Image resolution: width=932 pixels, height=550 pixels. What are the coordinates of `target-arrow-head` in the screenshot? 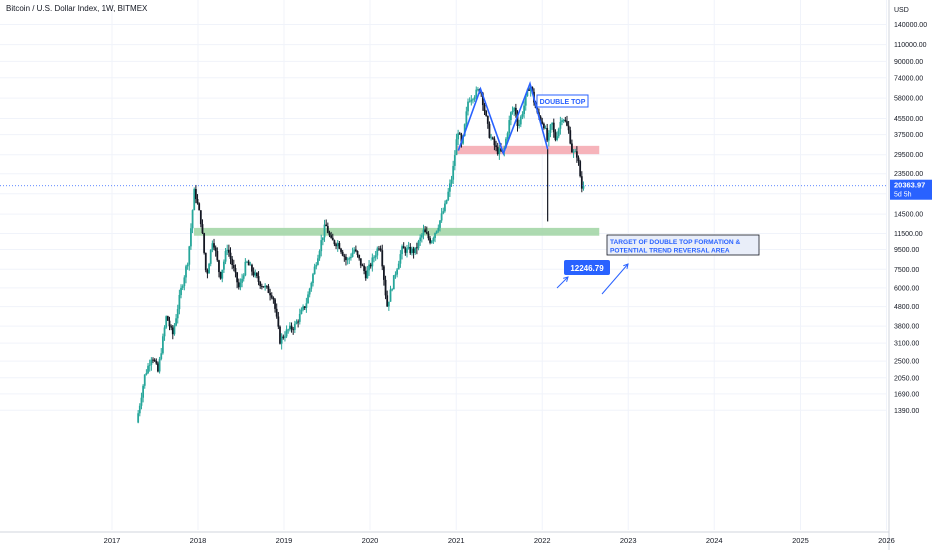 It's located at (626, 266).